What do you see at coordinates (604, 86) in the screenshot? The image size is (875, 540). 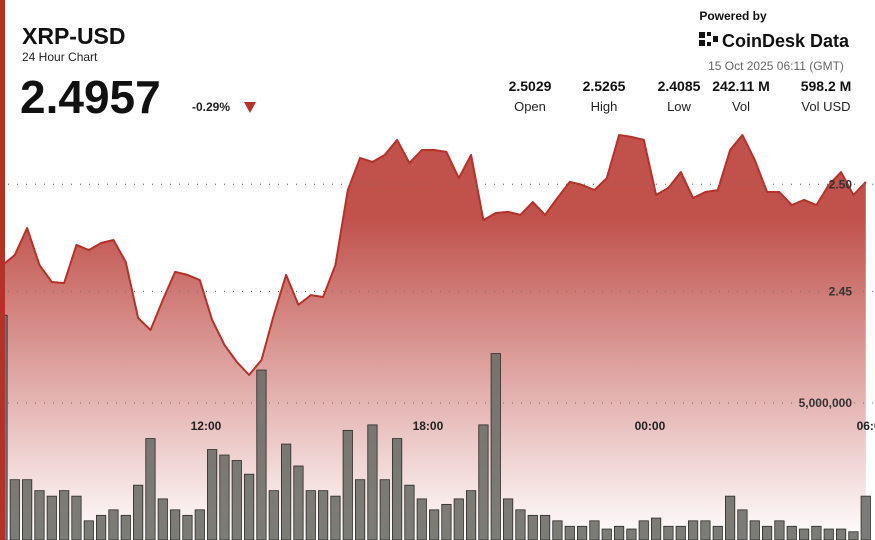 I see `stat-value: 2.5265` at bounding box center [604, 86].